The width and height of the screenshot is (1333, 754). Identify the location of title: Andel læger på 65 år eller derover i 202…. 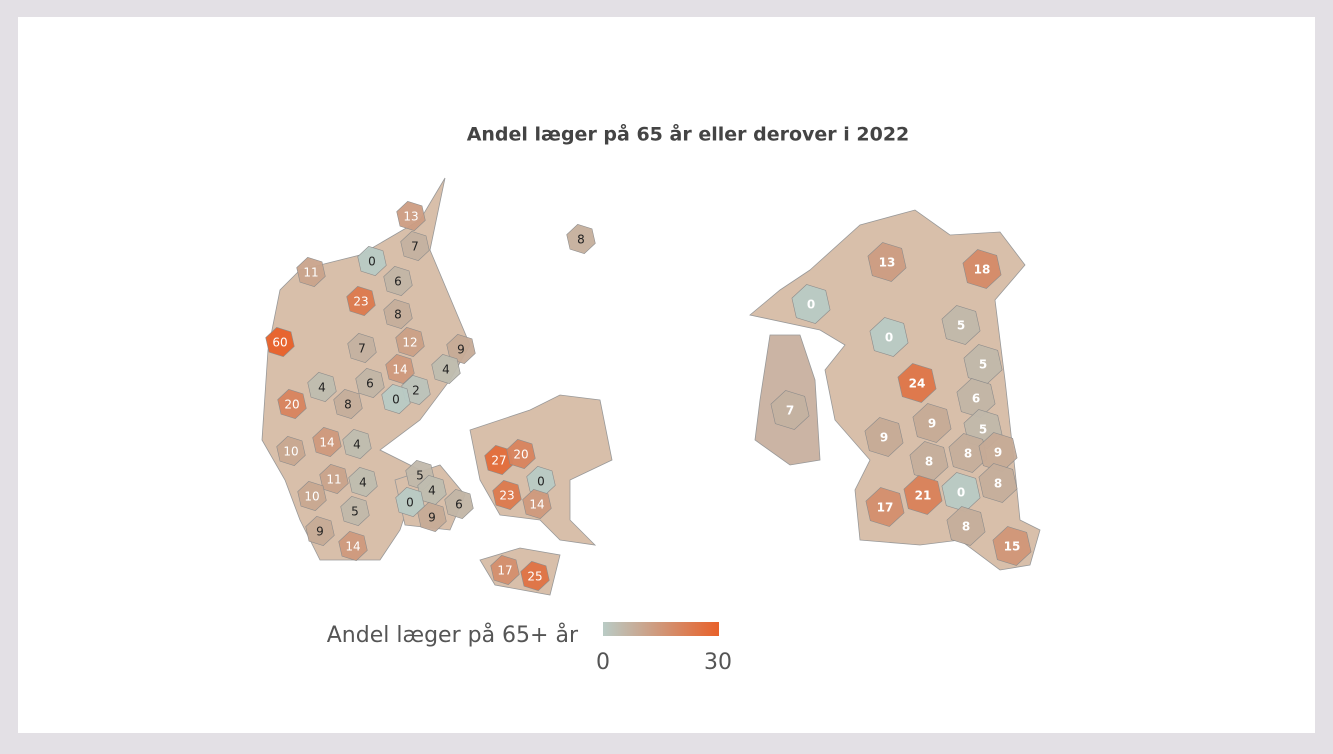
(688, 134).